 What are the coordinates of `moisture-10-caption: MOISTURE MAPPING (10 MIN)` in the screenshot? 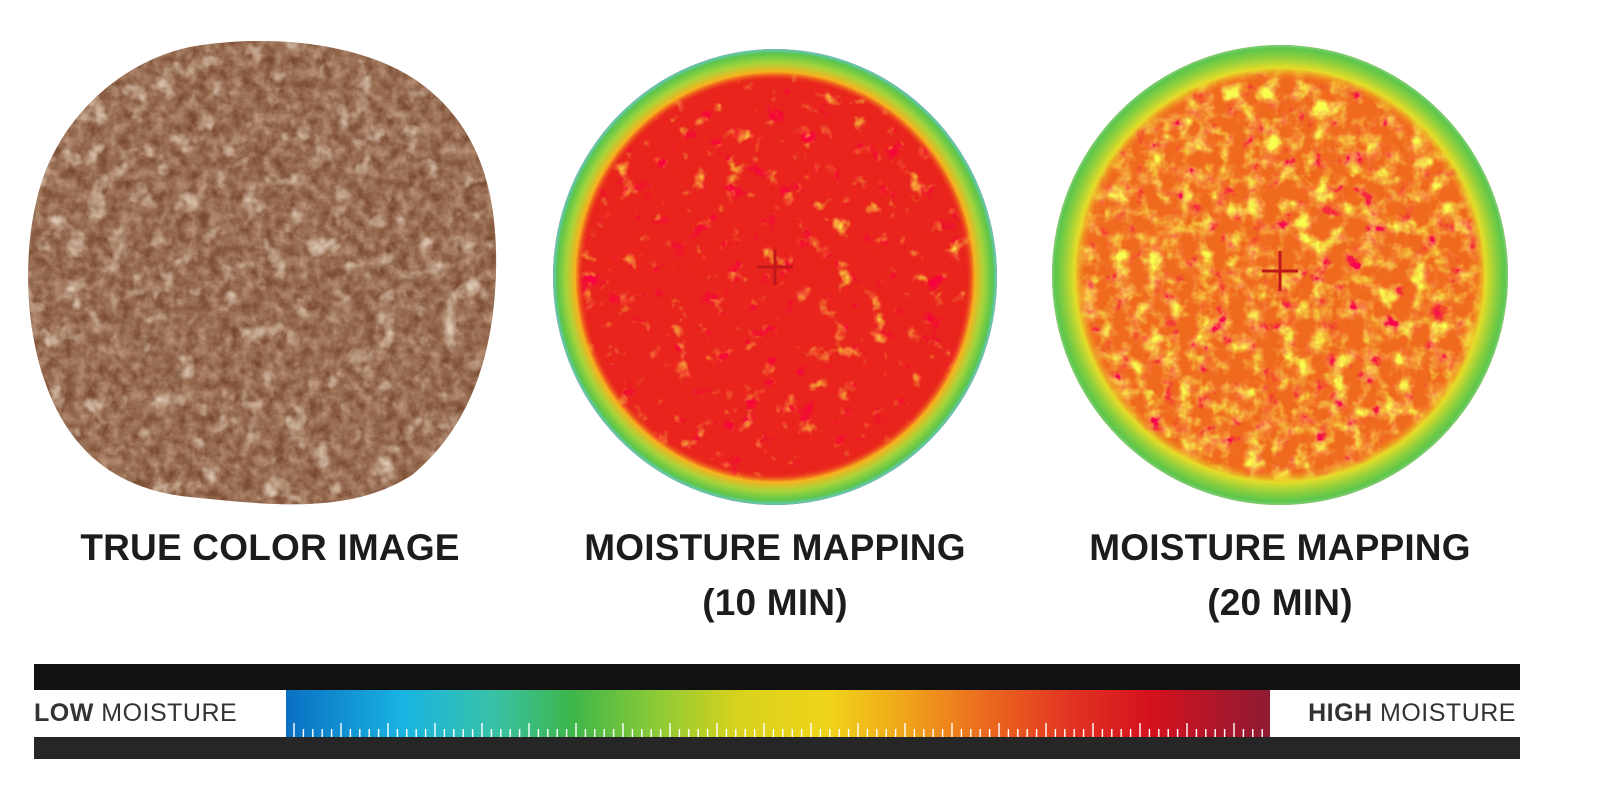 It's located at (775, 575).